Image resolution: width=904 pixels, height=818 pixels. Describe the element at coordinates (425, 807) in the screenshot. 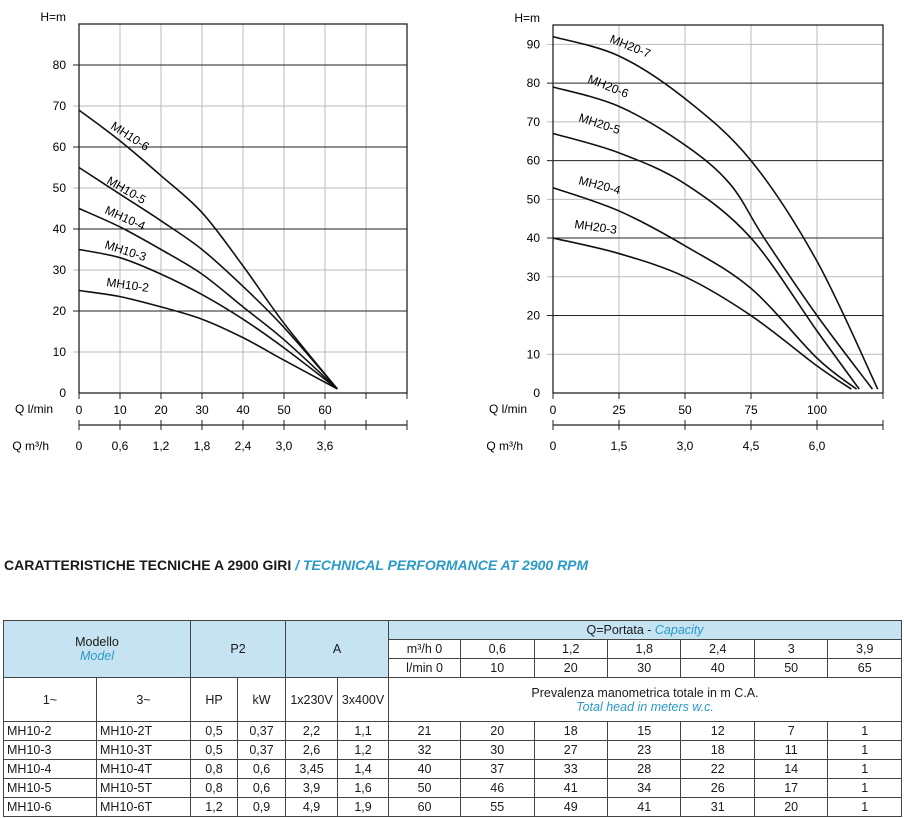

I see `table-cell: 60` at that location.